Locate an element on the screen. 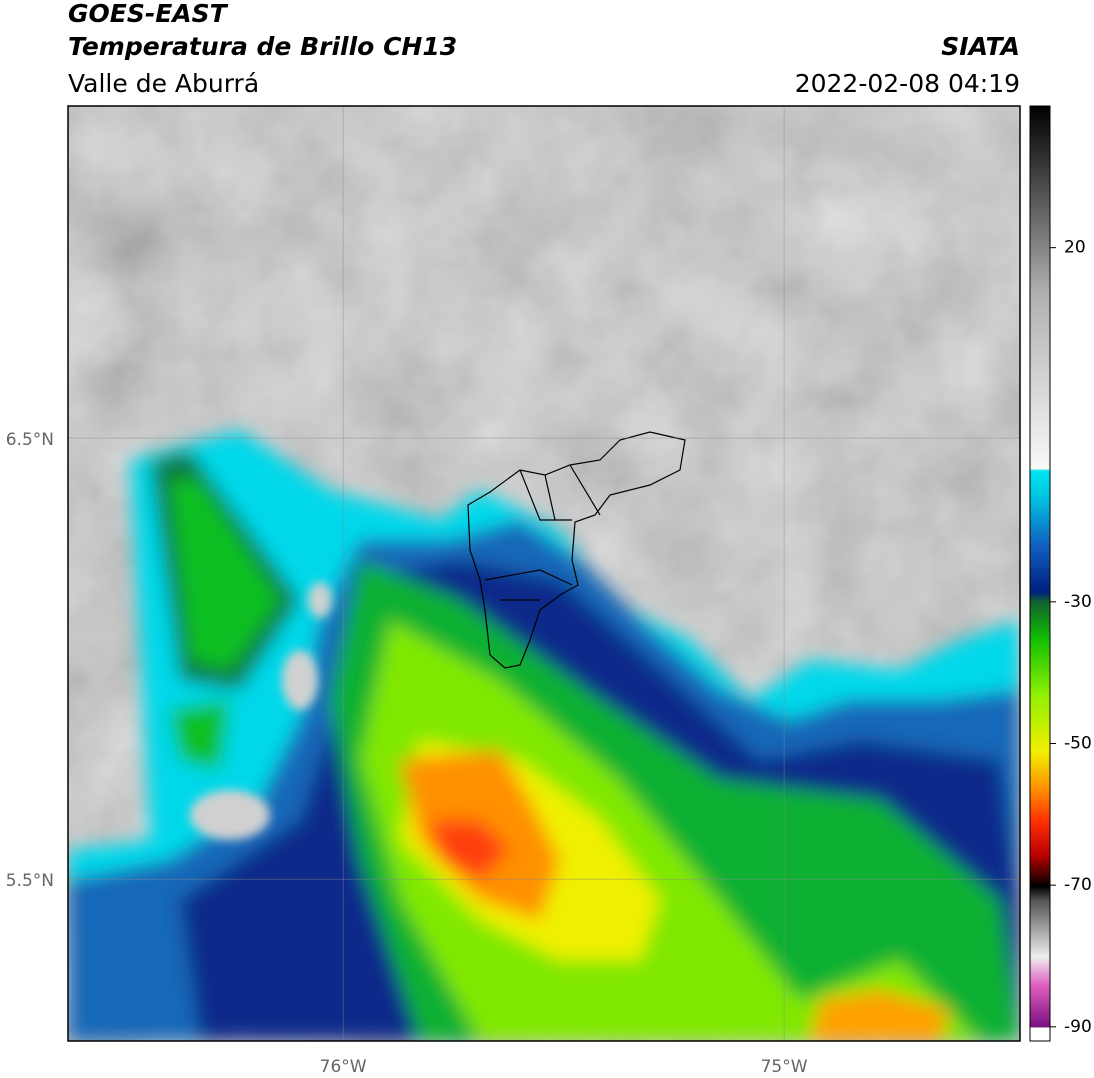  colorbar is located at coordinates (1040, 573).